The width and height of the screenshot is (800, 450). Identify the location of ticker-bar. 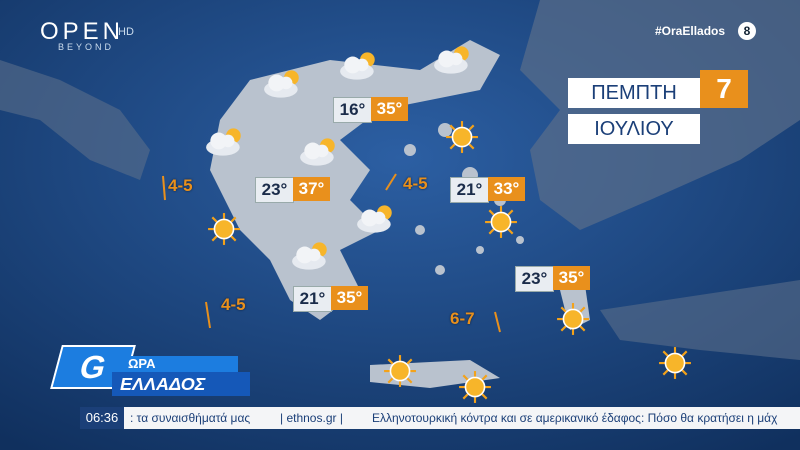
(440, 418).